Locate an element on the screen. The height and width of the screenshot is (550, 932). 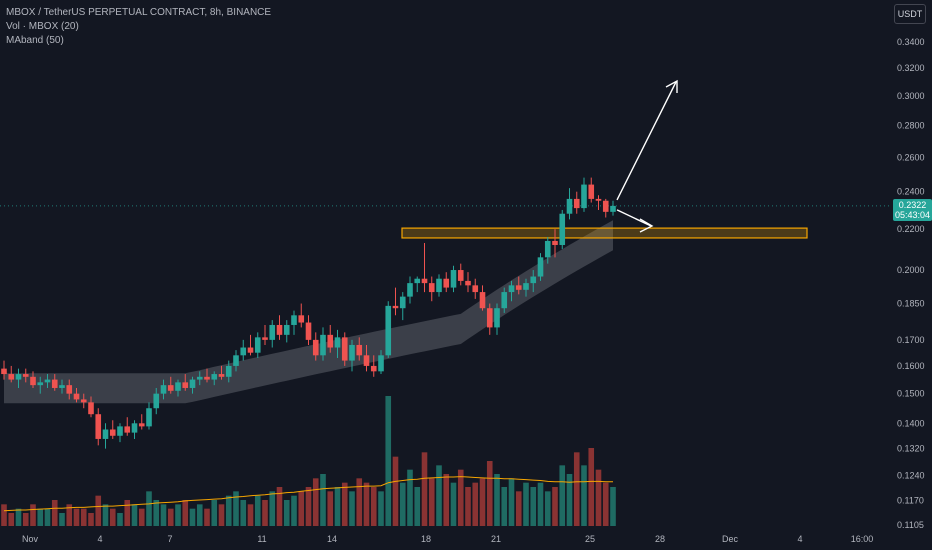
currency-button: USDT is located at coordinates (910, 14).